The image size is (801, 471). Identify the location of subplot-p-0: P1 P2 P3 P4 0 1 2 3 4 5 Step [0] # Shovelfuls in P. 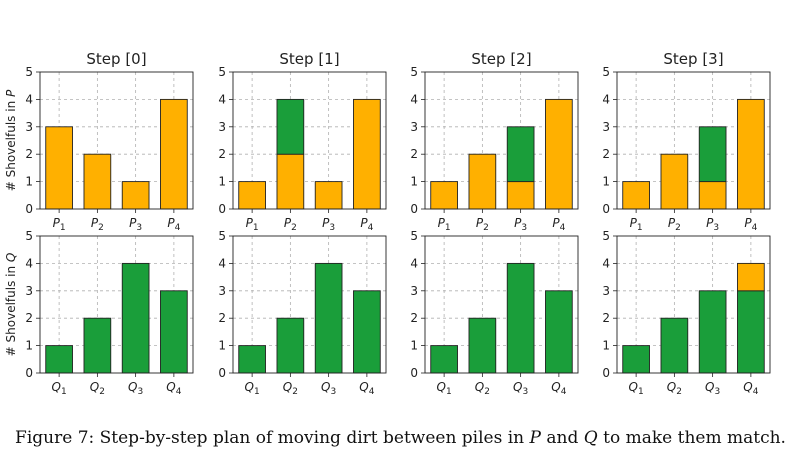
(99, 141).